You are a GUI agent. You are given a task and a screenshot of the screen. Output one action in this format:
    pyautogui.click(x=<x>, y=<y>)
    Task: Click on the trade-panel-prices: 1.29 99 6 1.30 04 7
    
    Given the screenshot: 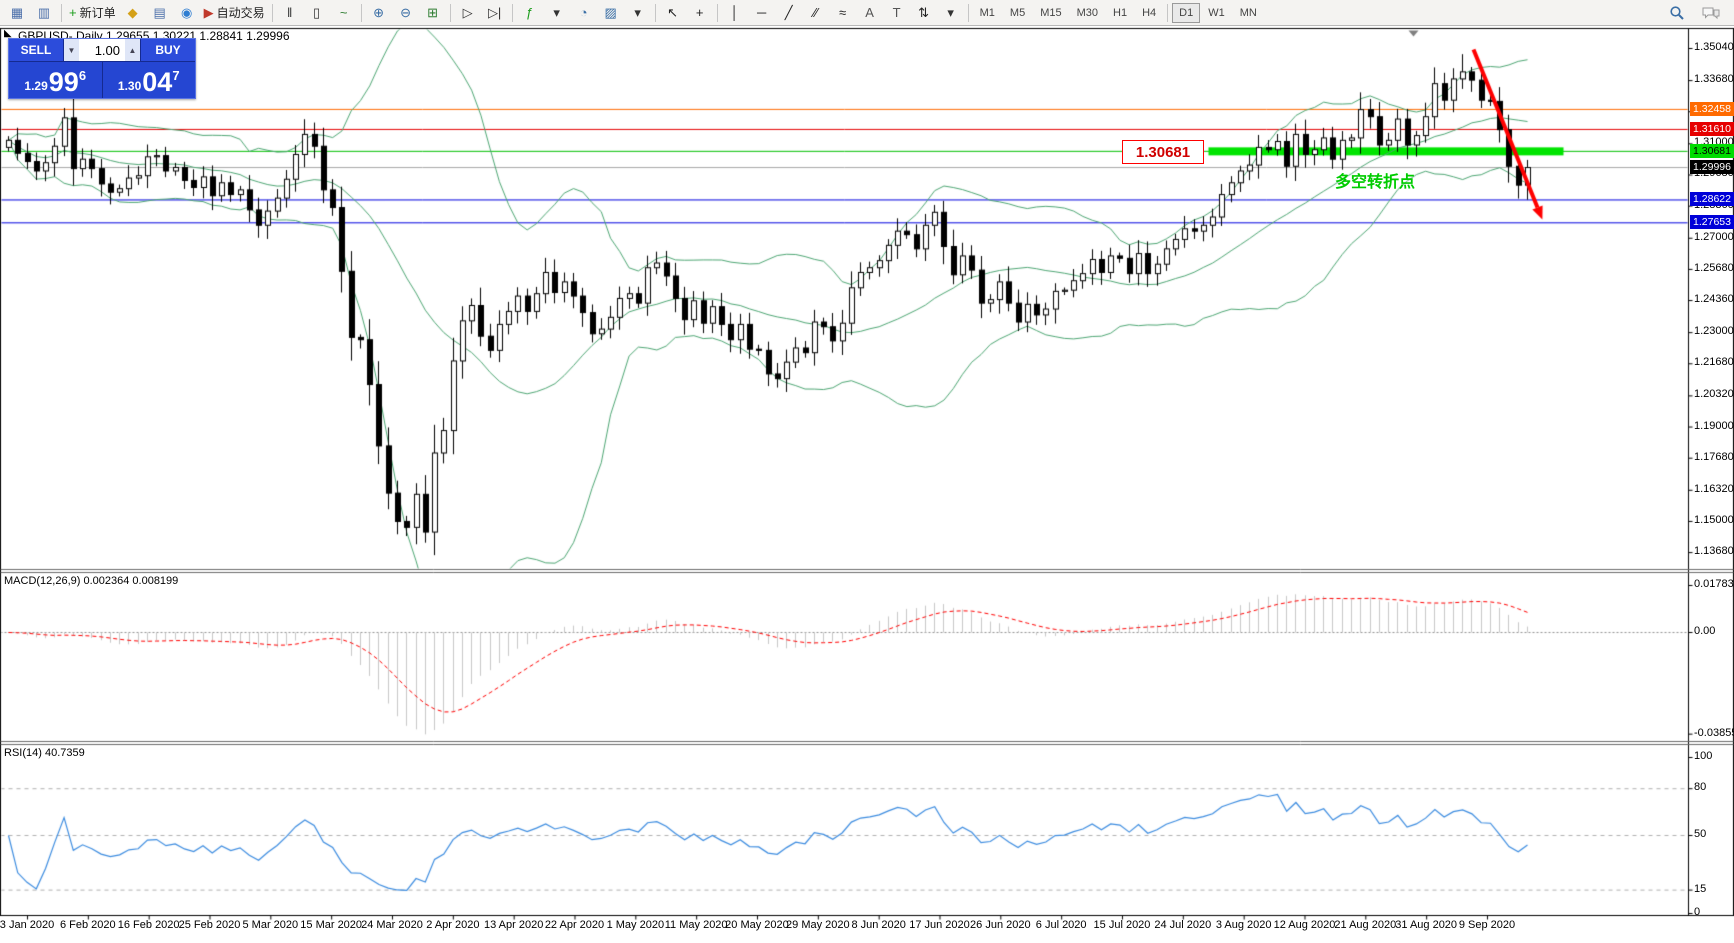 What is the action you would take?
    pyautogui.click(x=102, y=80)
    